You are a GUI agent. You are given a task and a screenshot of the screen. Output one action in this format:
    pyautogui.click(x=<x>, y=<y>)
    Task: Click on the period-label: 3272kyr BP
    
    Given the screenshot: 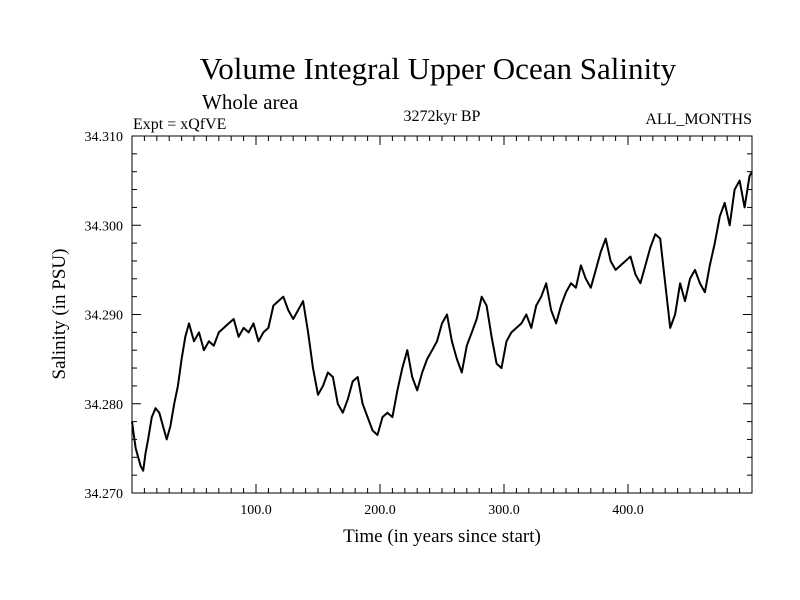 What is the action you would take?
    pyautogui.click(x=442, y=116)
    